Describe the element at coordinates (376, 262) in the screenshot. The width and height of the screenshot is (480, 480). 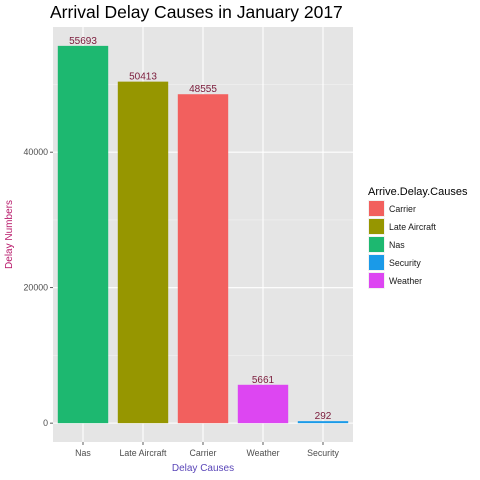
I see `legend-swatch-security` at that location.